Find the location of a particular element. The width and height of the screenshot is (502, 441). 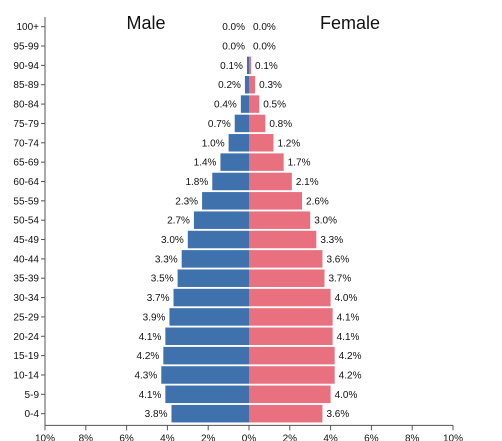

y-tick-label: 100+ is located at coordinates (27, 27).